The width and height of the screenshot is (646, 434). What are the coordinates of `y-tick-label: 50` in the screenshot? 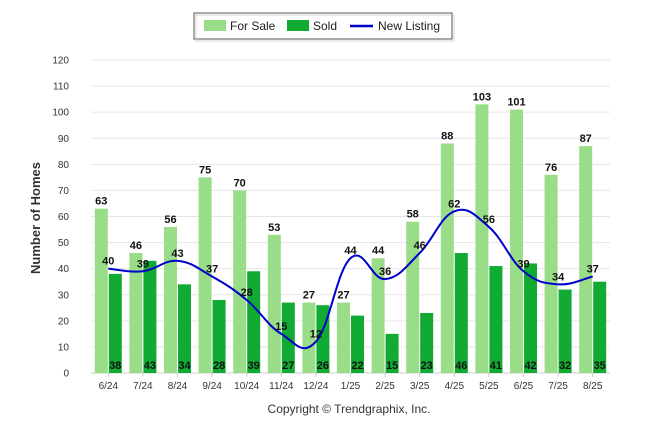 It's located at (64, 243).